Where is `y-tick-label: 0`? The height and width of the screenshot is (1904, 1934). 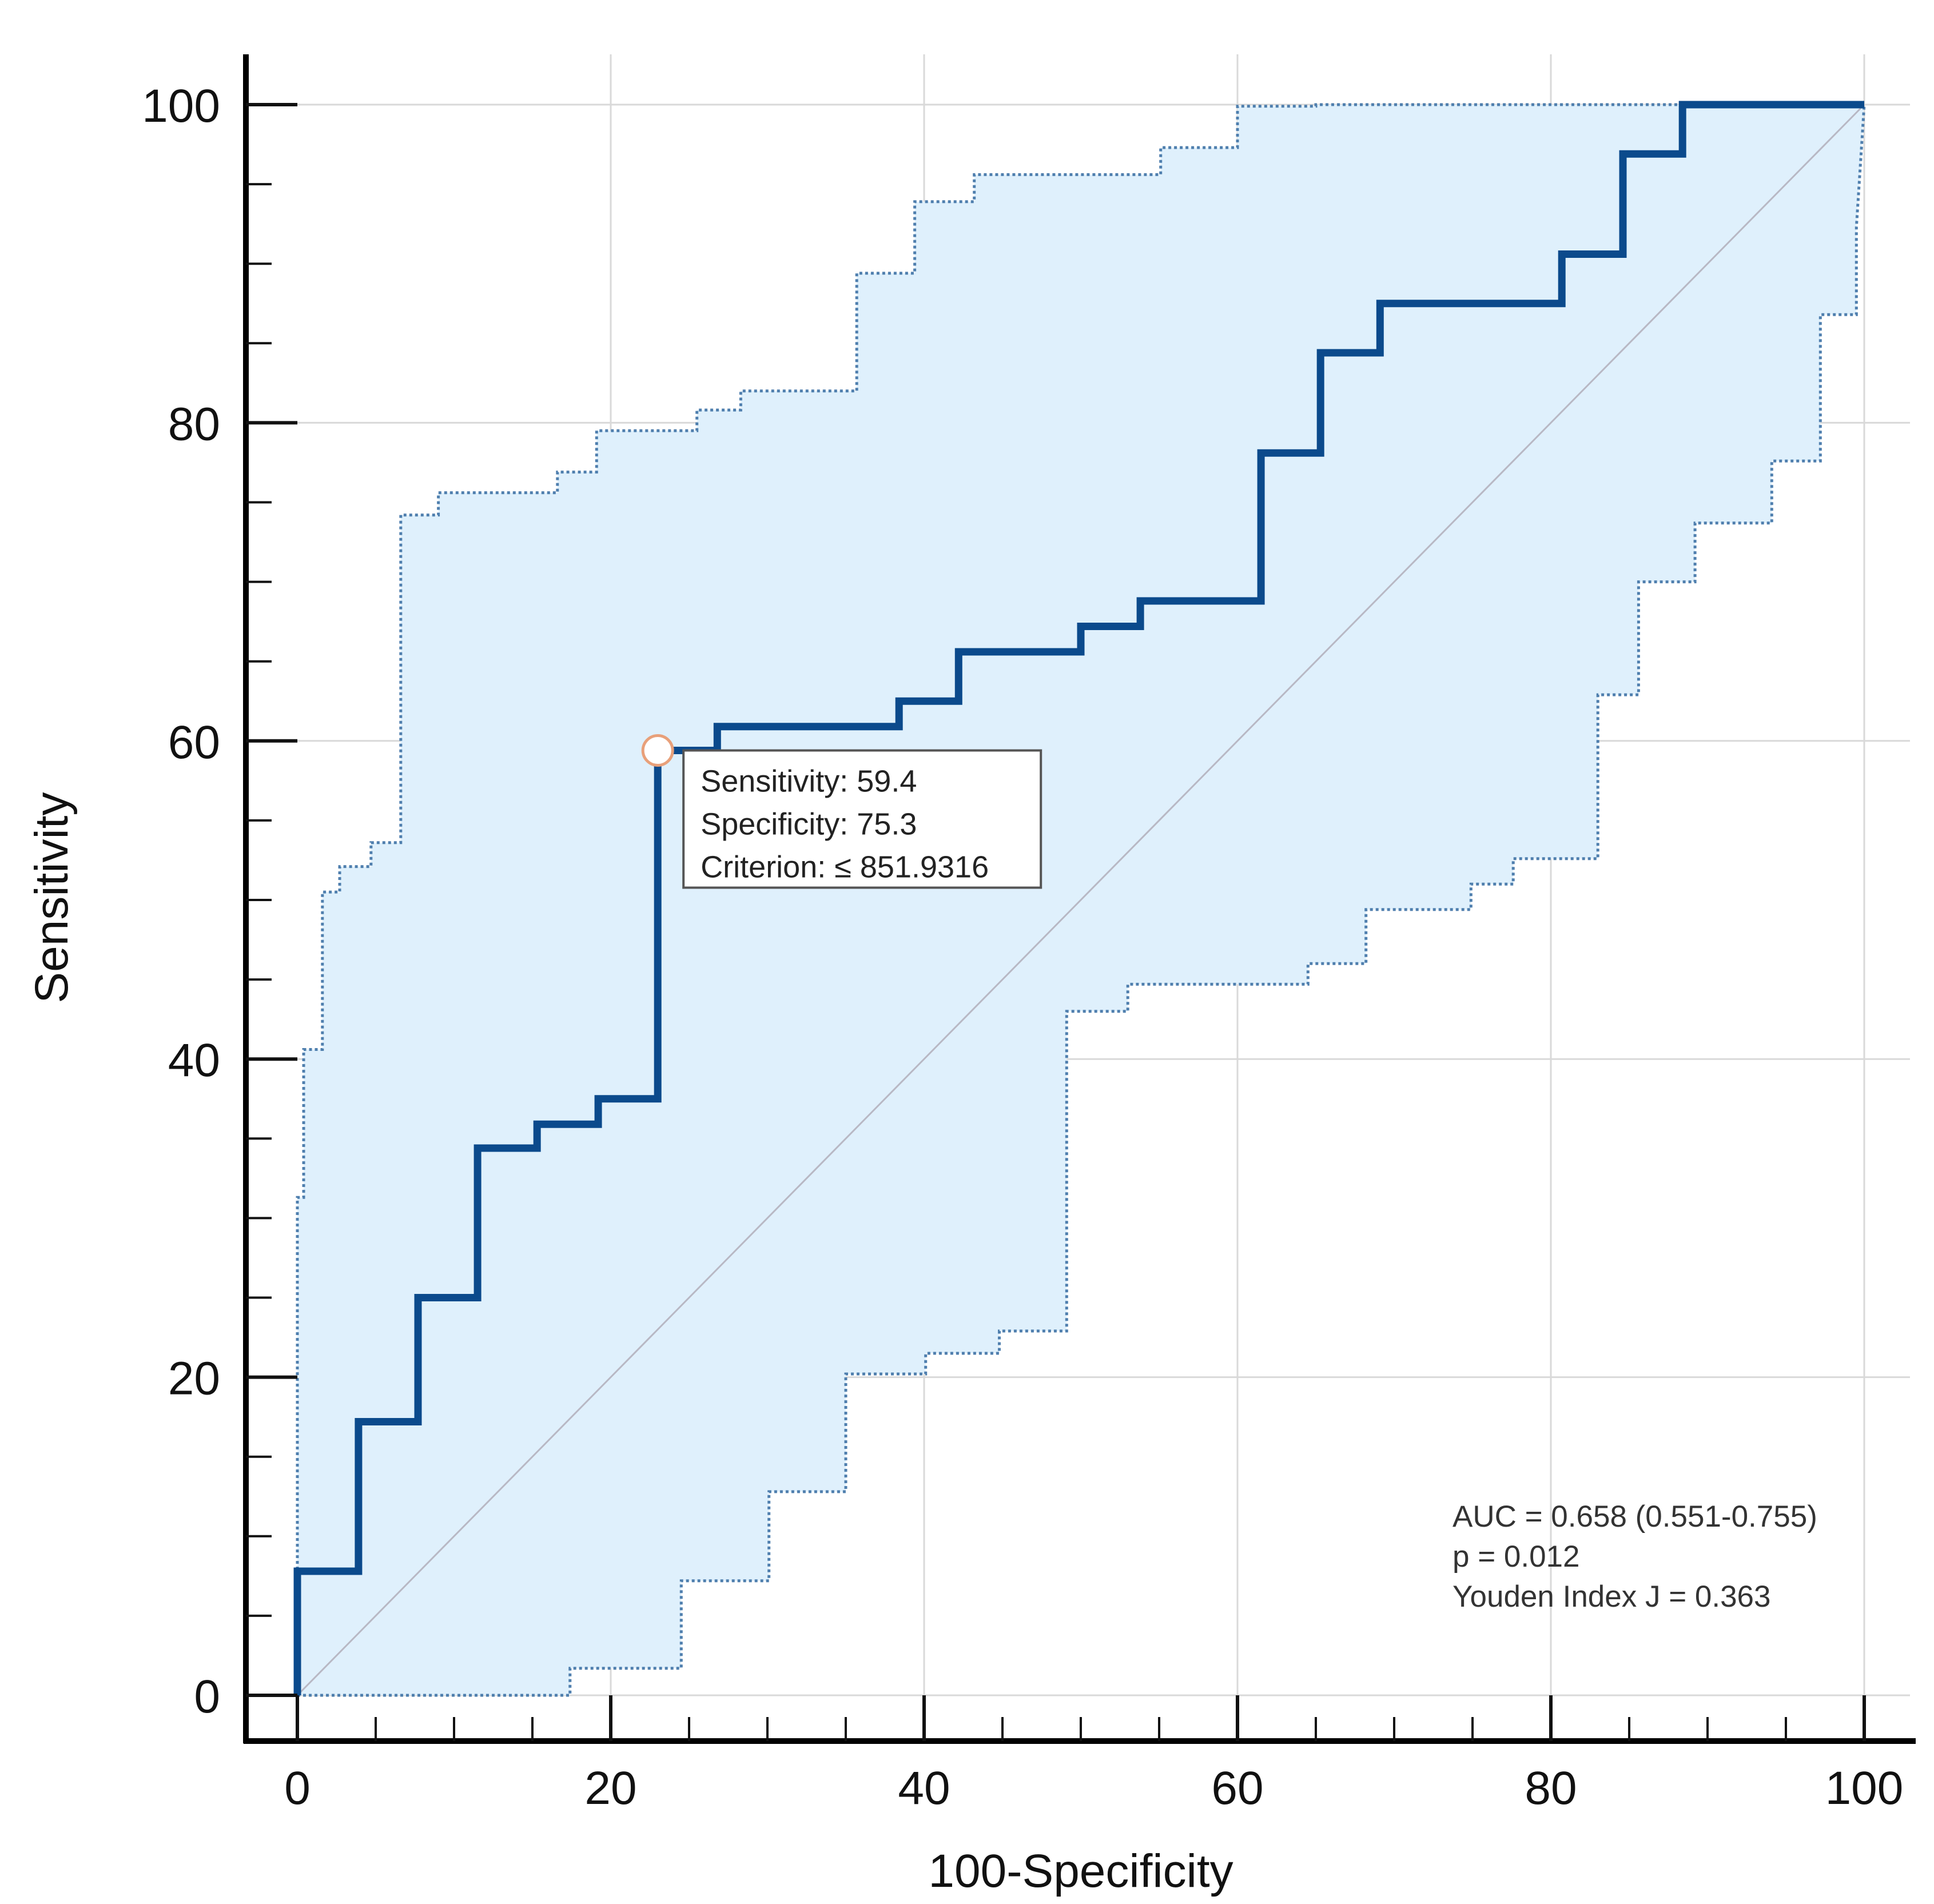 y-tick-label: 0 is located at coordinates (207, 1697).